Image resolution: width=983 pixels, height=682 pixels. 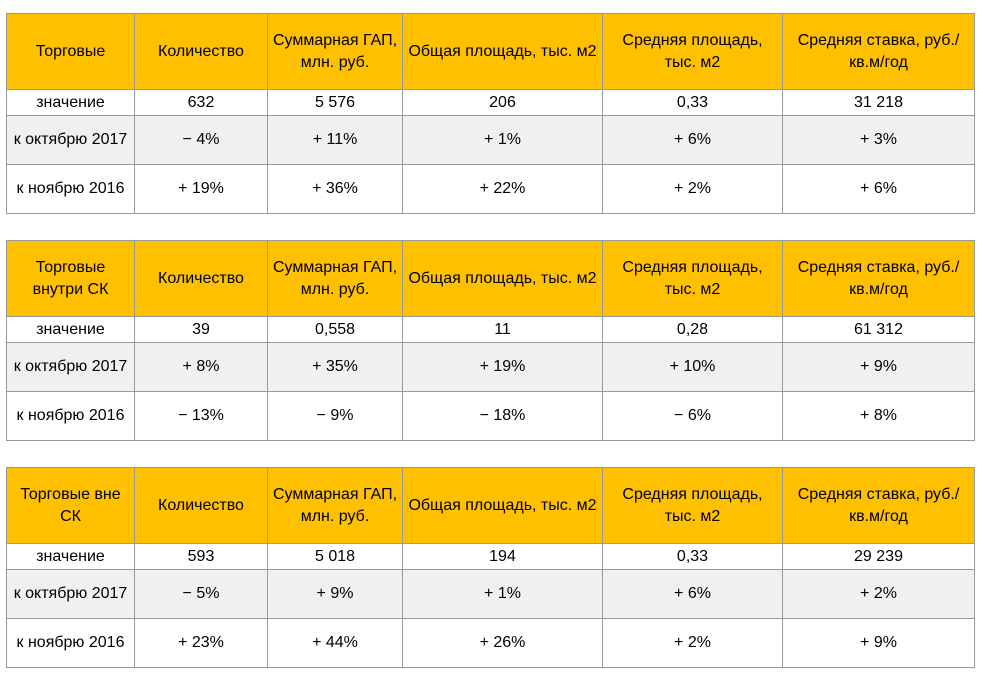 I want to click on table-cell: 632, so click(x=201, y=102).